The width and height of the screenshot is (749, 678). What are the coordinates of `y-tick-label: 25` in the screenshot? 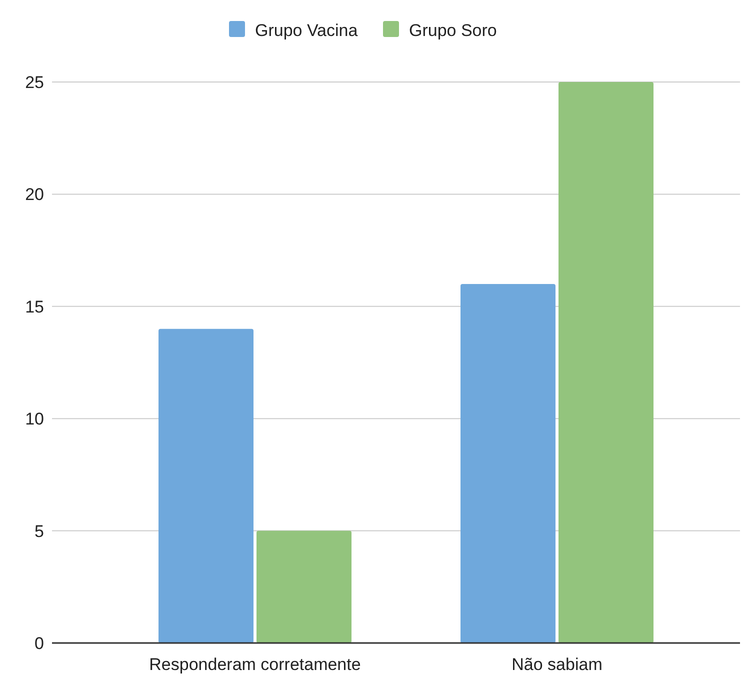 It's located at (34, 82).